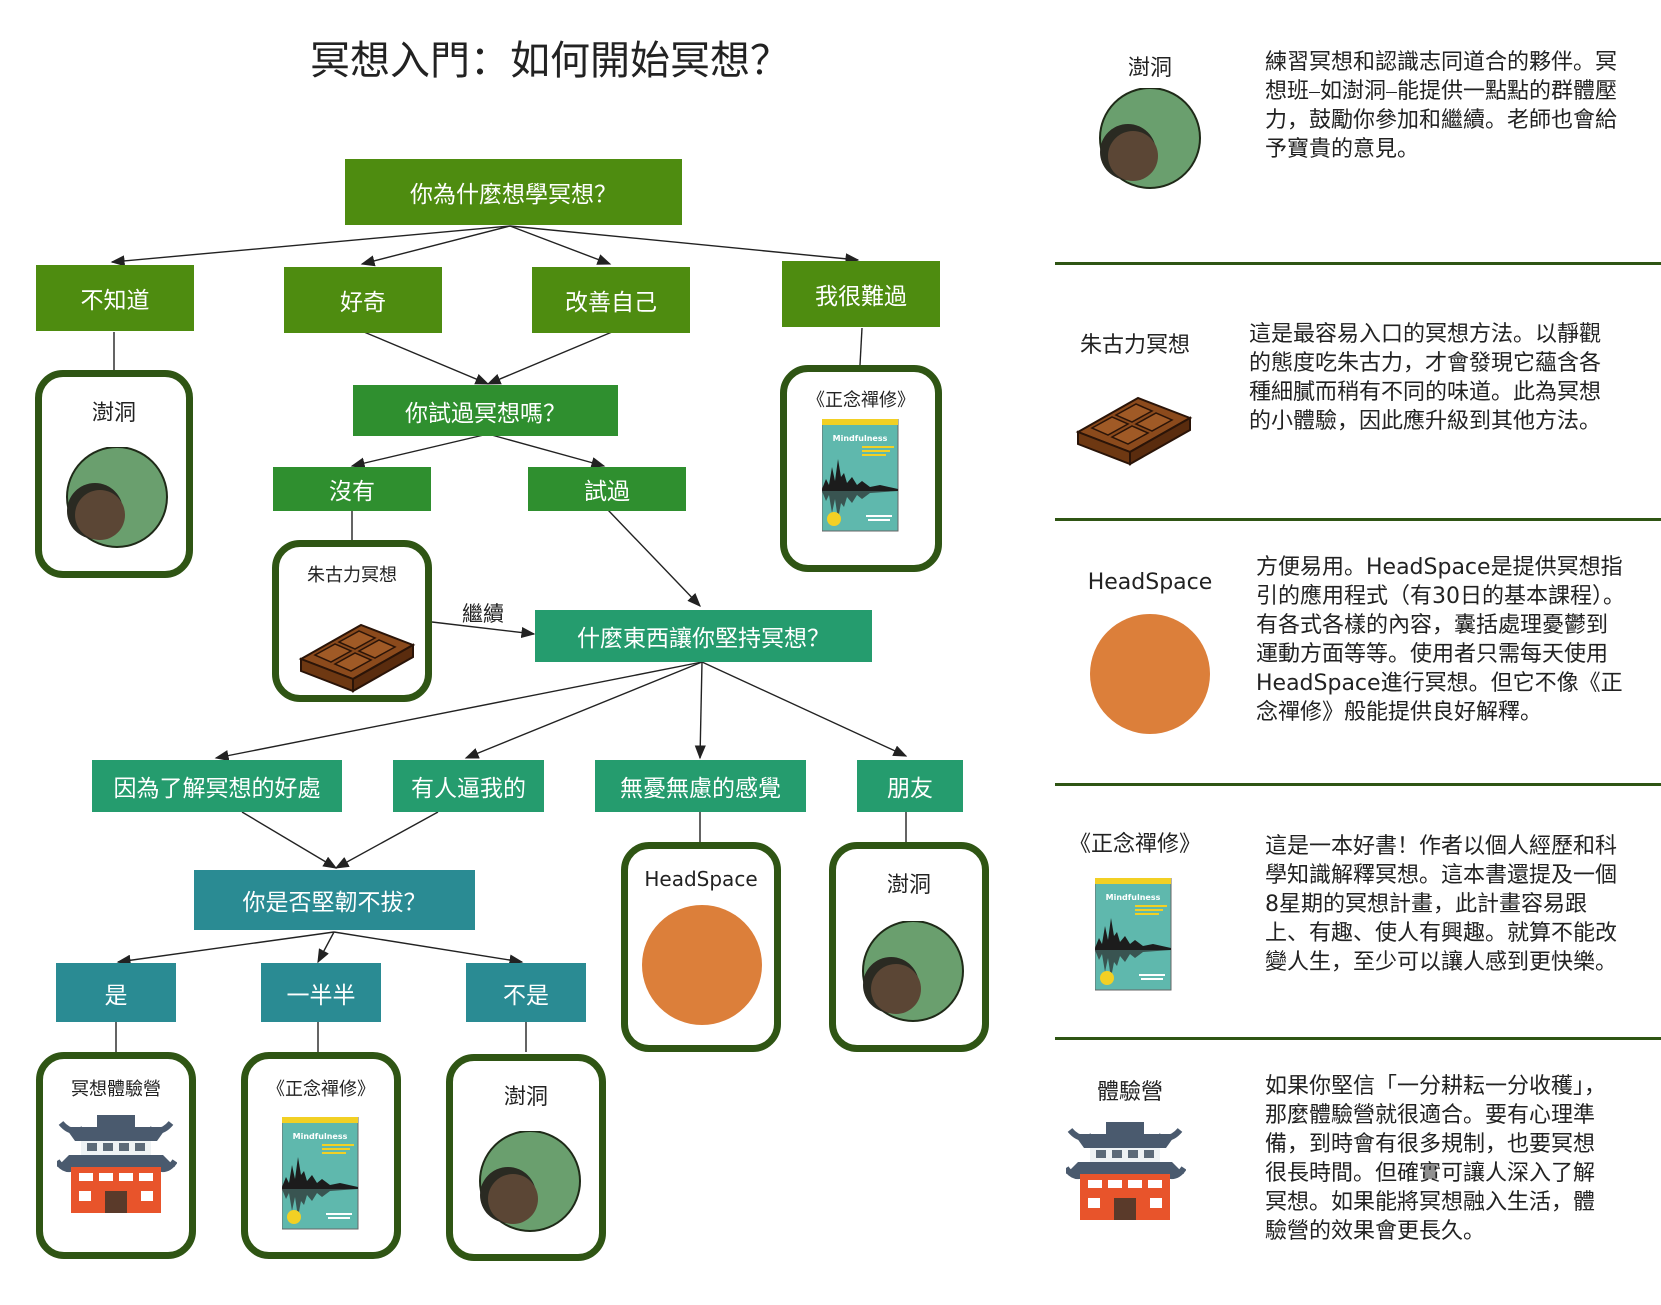 The image size is (1661, 1305). I want to click on card-cave-3-label: 澍洞, so click(525, 1097).